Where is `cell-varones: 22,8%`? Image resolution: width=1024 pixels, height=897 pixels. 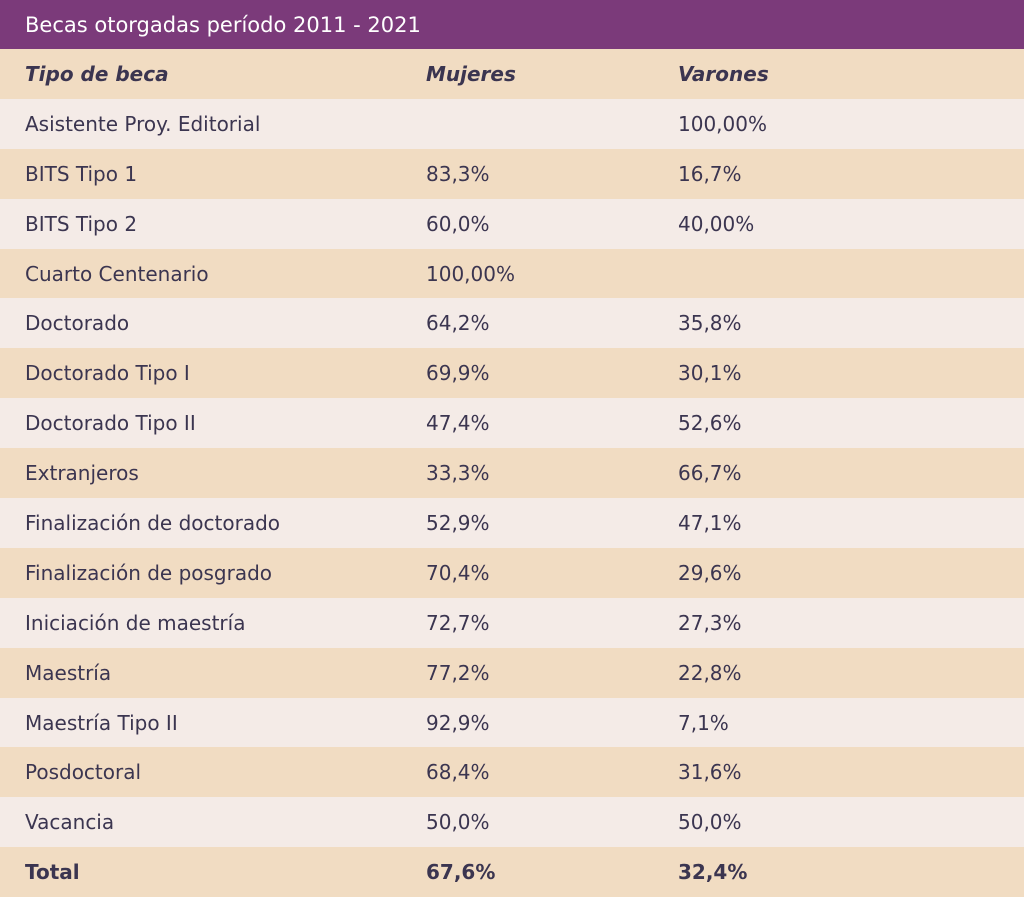
cell-varones: 22,8% is located at coordinates (839, 672).